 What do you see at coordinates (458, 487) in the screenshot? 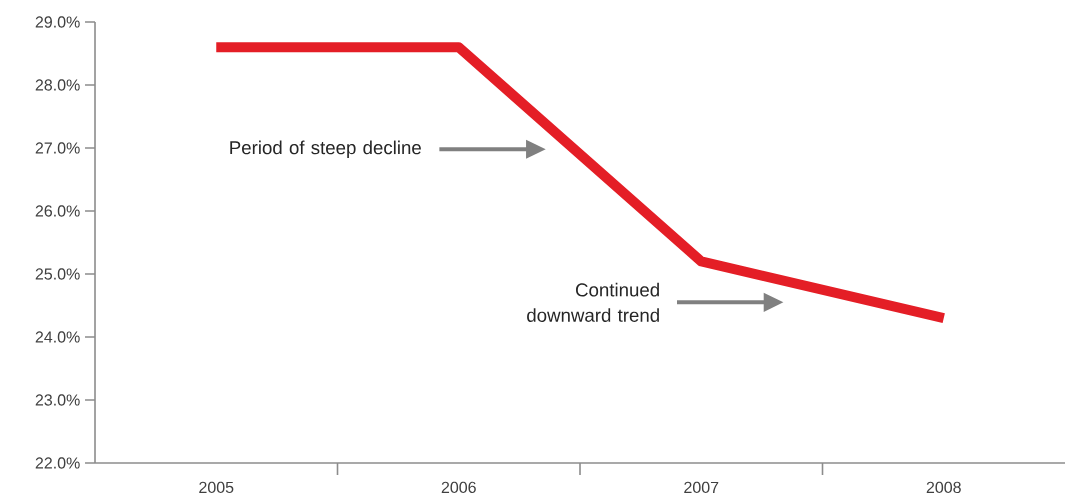
I see `x-tick-label: 2006` at bounding box center [458, 487].